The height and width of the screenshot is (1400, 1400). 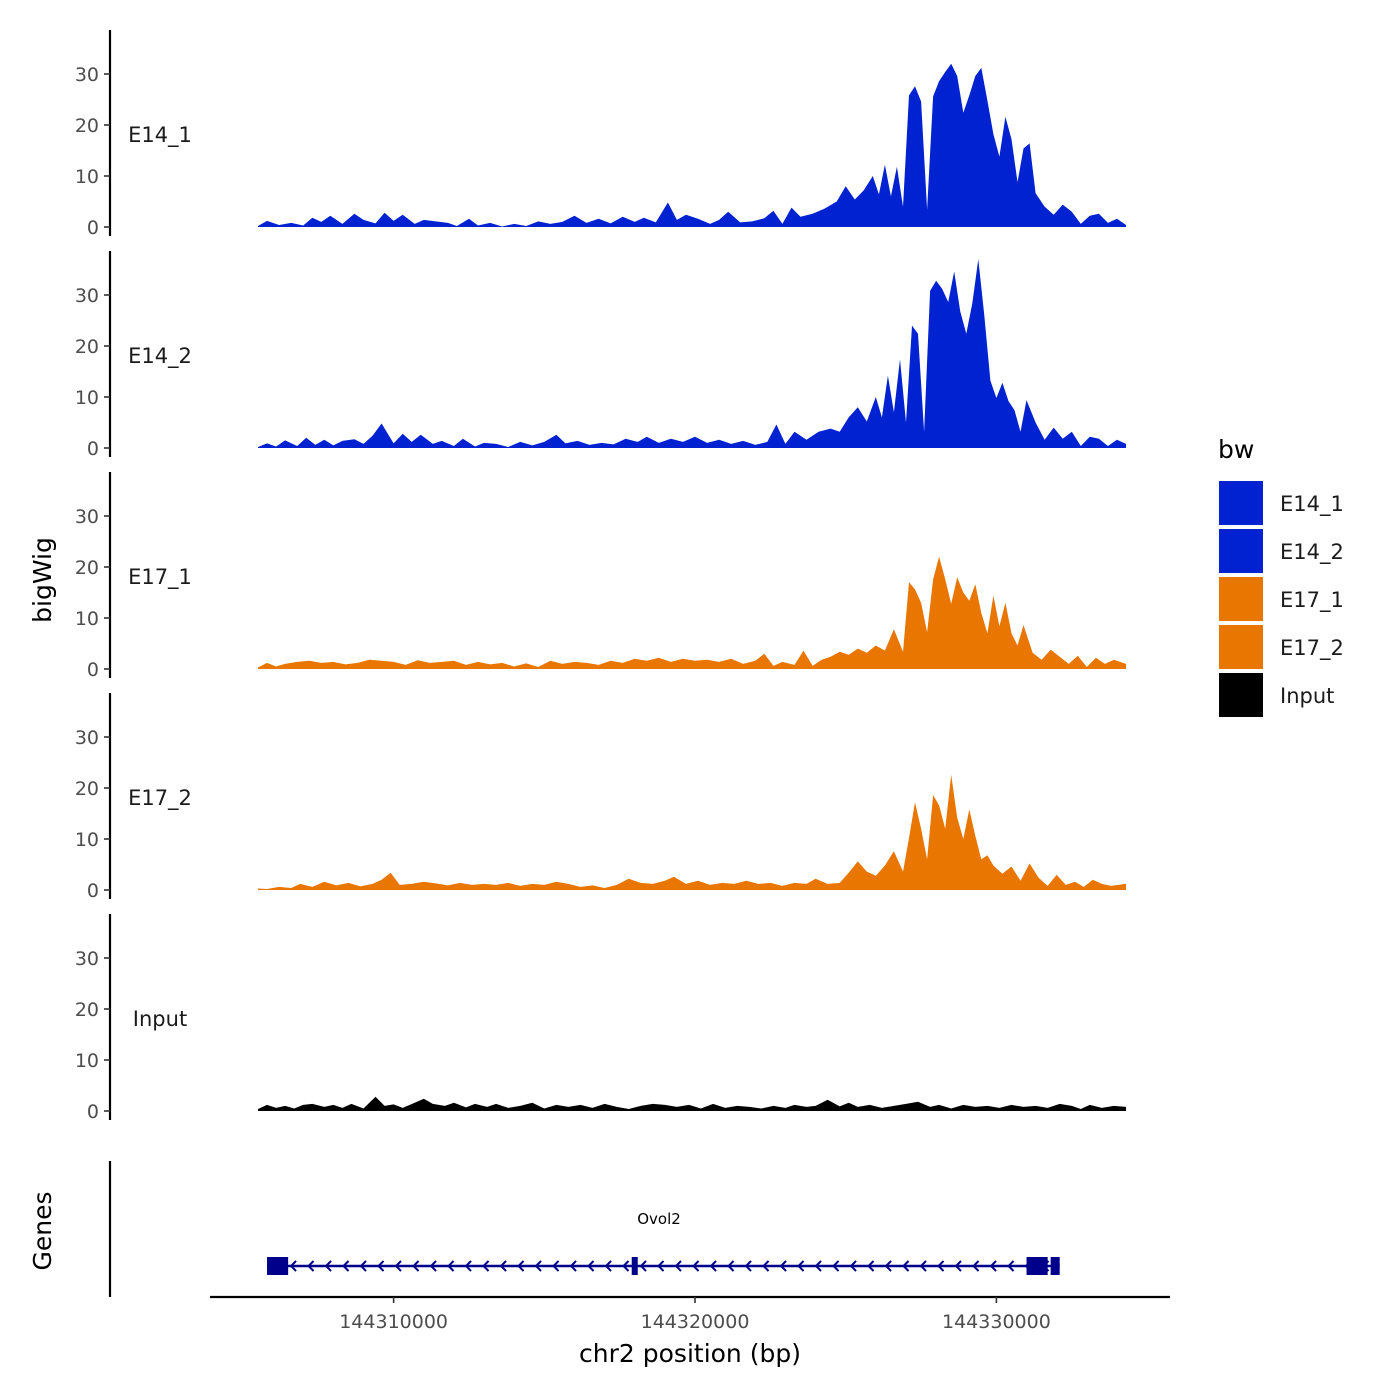 What do you see at coordinates (1280, 577) in the screenshot?
I see `legend: bw E14_1 E14_2 E17_1 E17_2 Input` at bounding box center [1280, 577].